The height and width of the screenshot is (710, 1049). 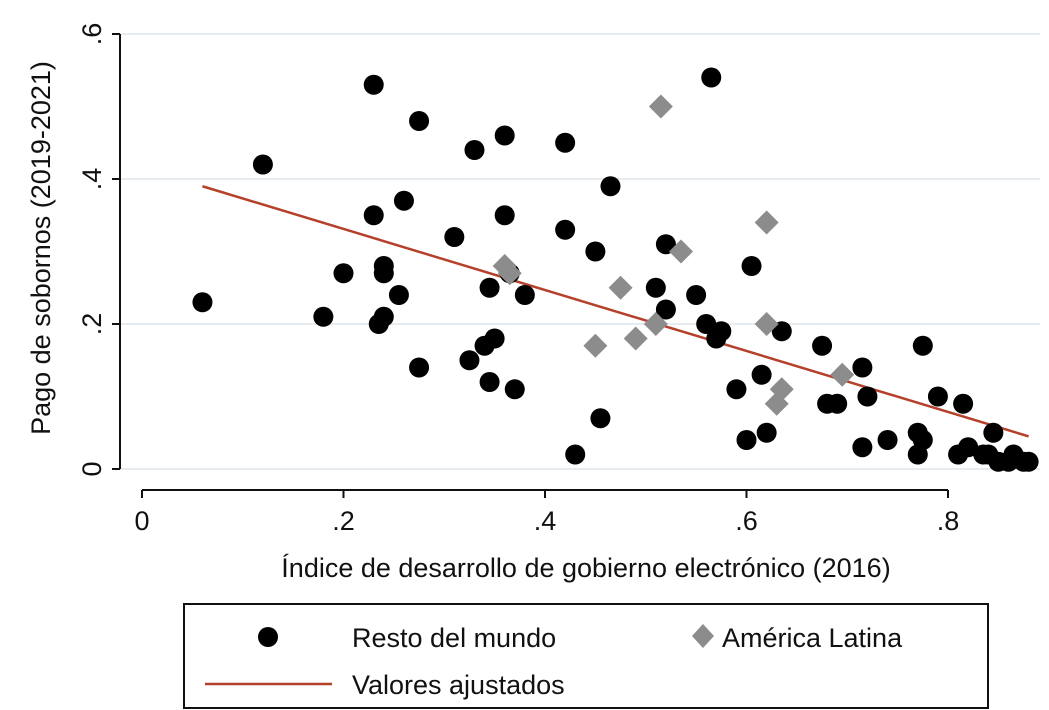 I want to click on legend-label-america-latina: América Latina, so click(x=812, y=638).